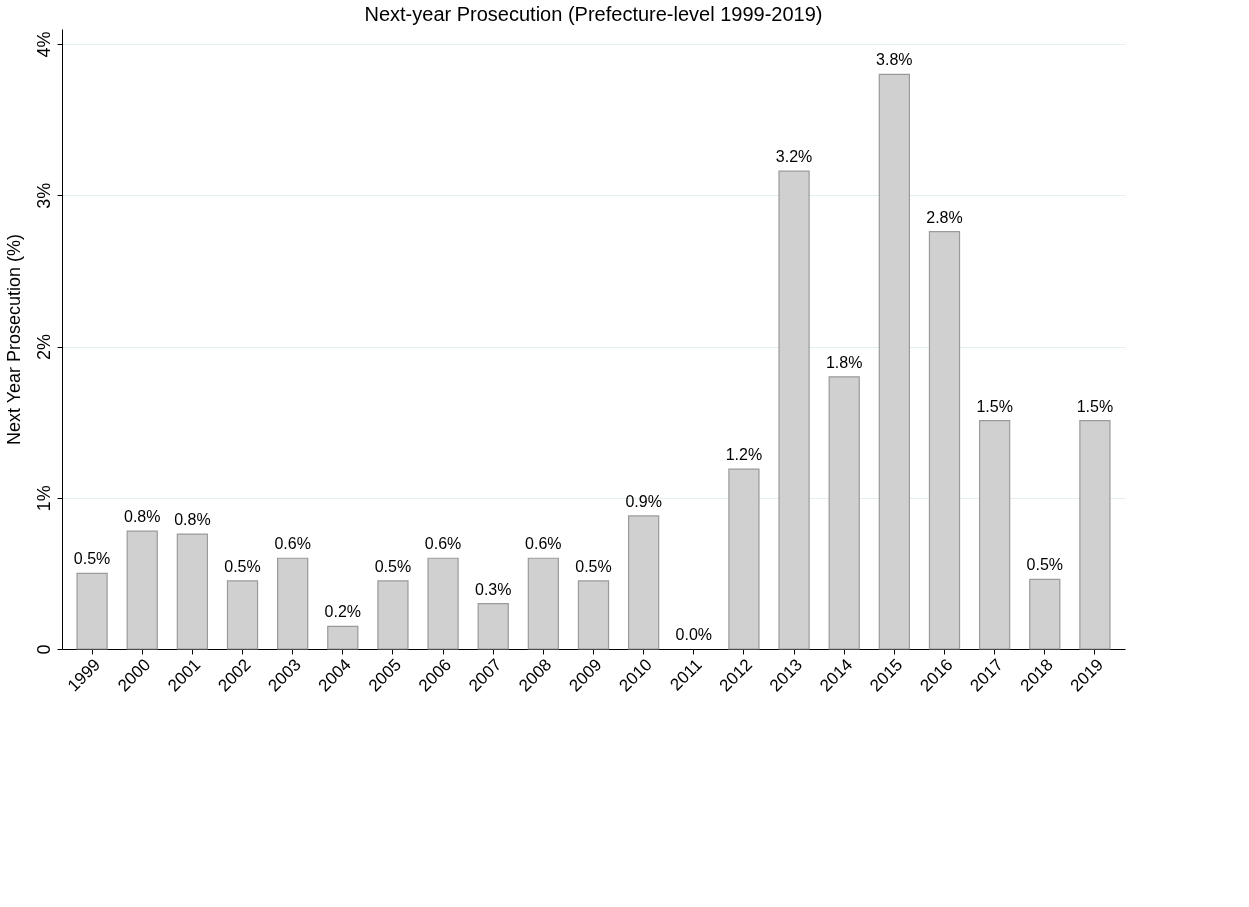 The height and width of the screenshot is (907, 1249). What do you see at coordinates (343, 612) in the screenshot?
I see `data-label: 0.2%` at bounding box center [343, 612].